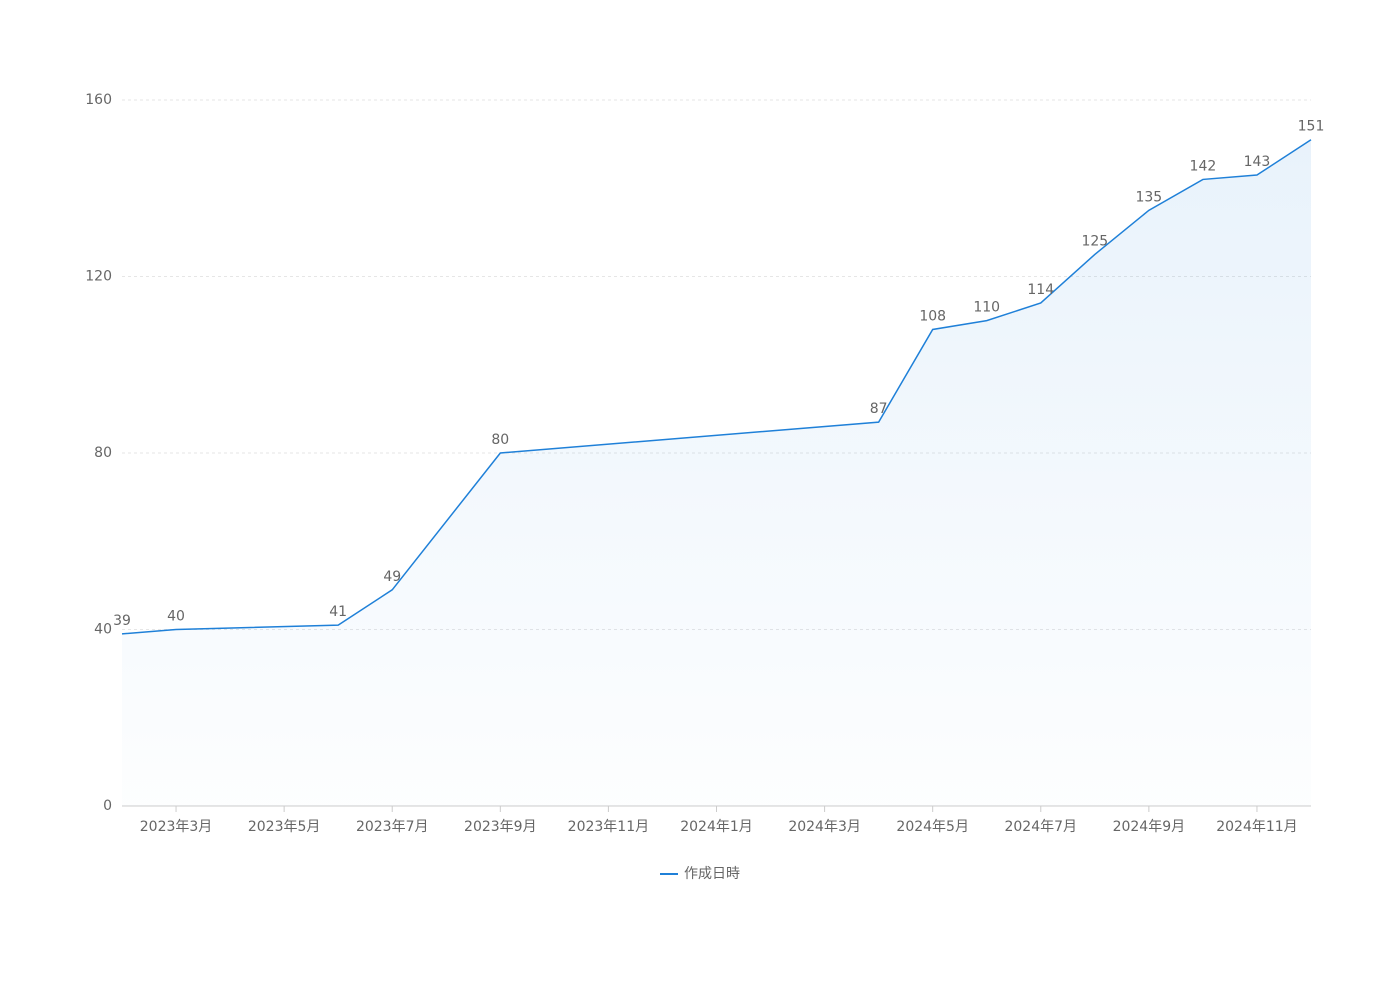 Image resolution: width=1400 pixels, height=986 pixels. Describe the element at coordinates (284, 827) in the screenshot. I see `x-tick-label: 2023年5月` at that location.